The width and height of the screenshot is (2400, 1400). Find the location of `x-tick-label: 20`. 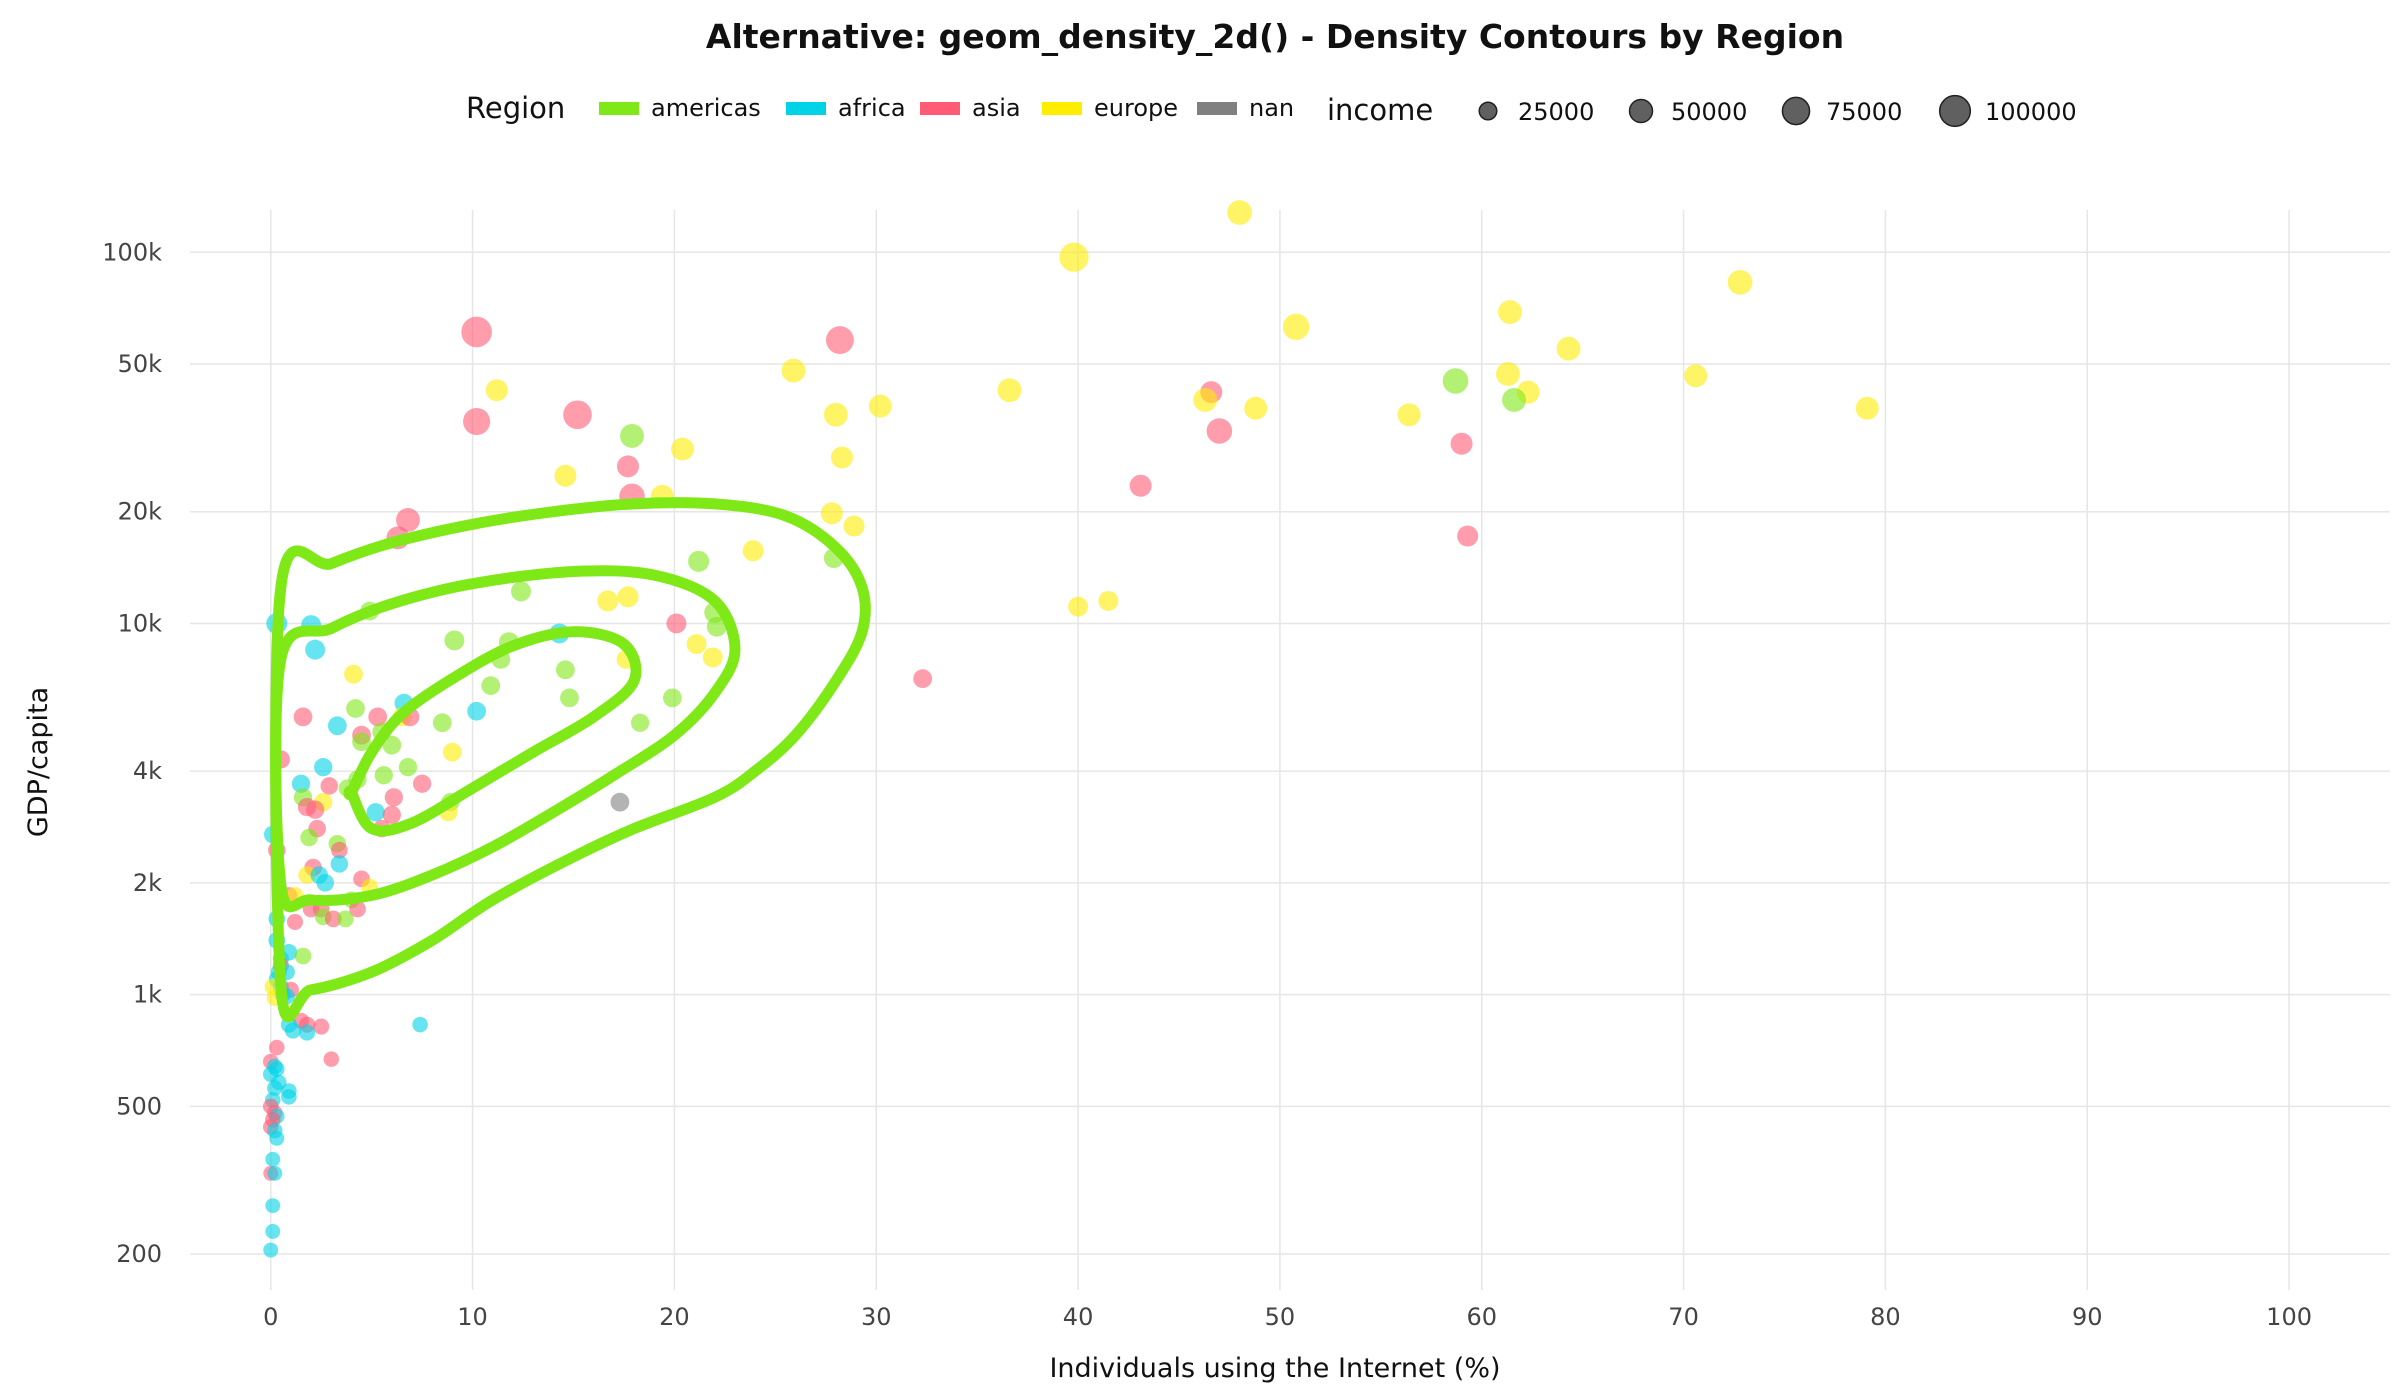

x-tick-label: 20 is located at coordinates (674, 1317).